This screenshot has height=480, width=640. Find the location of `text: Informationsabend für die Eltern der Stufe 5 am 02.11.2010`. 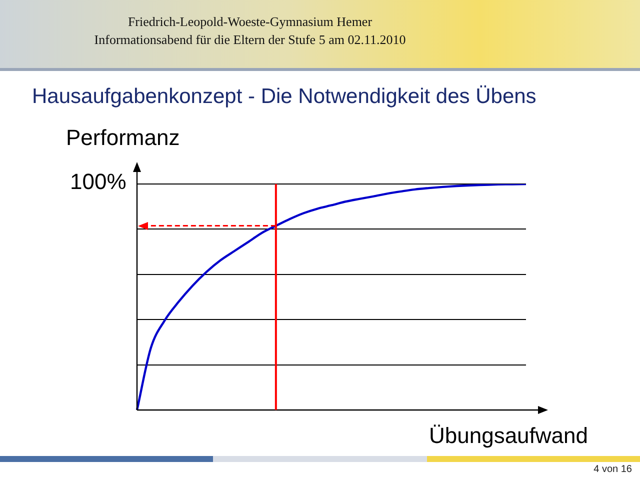

text: Informationsabend für die Eltern der Stufe 5 am 02.11.2010 is located at coordinates (250, 40).